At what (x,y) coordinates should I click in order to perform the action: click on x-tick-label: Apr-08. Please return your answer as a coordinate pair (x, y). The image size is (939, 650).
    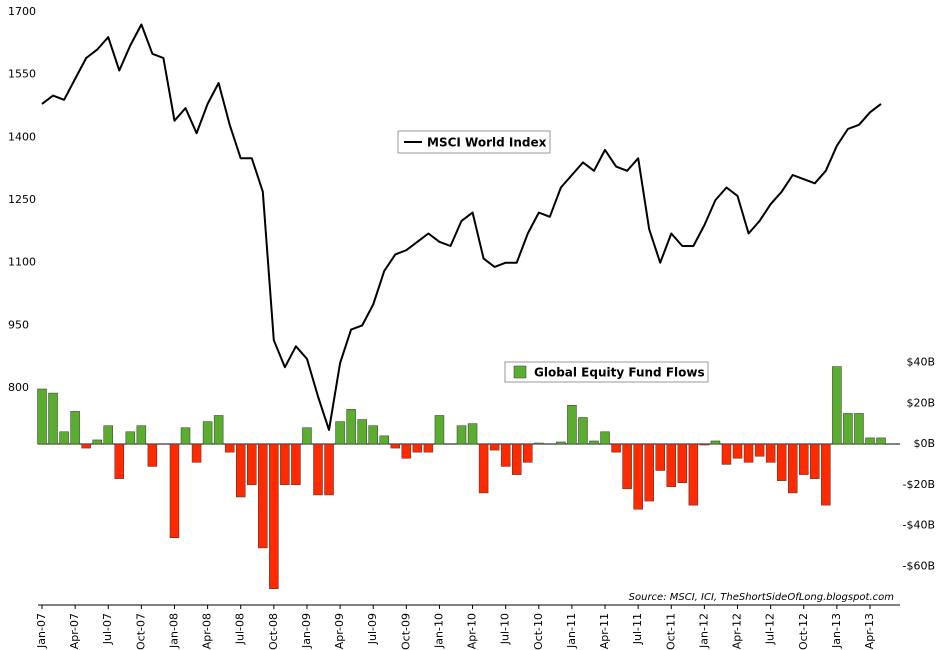
    Looking at the image, I should click on (207, 631).